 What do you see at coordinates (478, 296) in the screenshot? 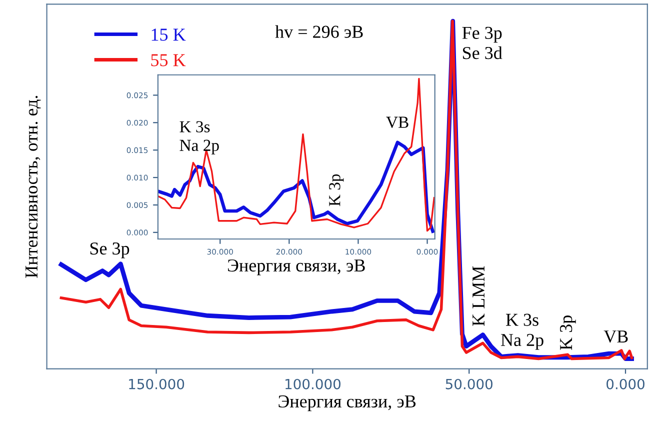
I see `annotation: K LMM` at bounding box center [478, 296].